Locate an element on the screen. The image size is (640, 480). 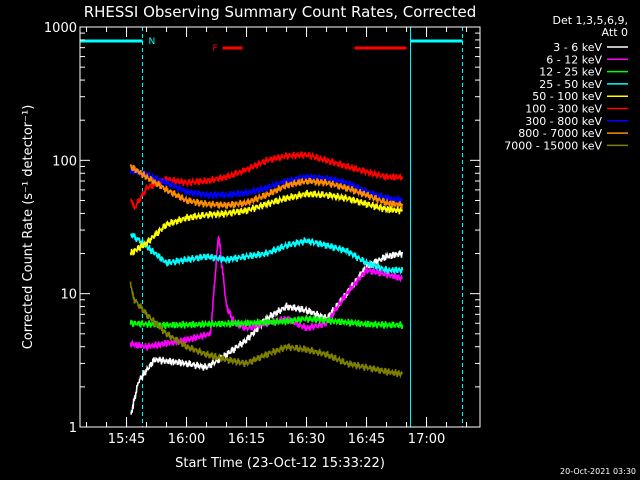
night-label: N is located at coordinates (152, 42).